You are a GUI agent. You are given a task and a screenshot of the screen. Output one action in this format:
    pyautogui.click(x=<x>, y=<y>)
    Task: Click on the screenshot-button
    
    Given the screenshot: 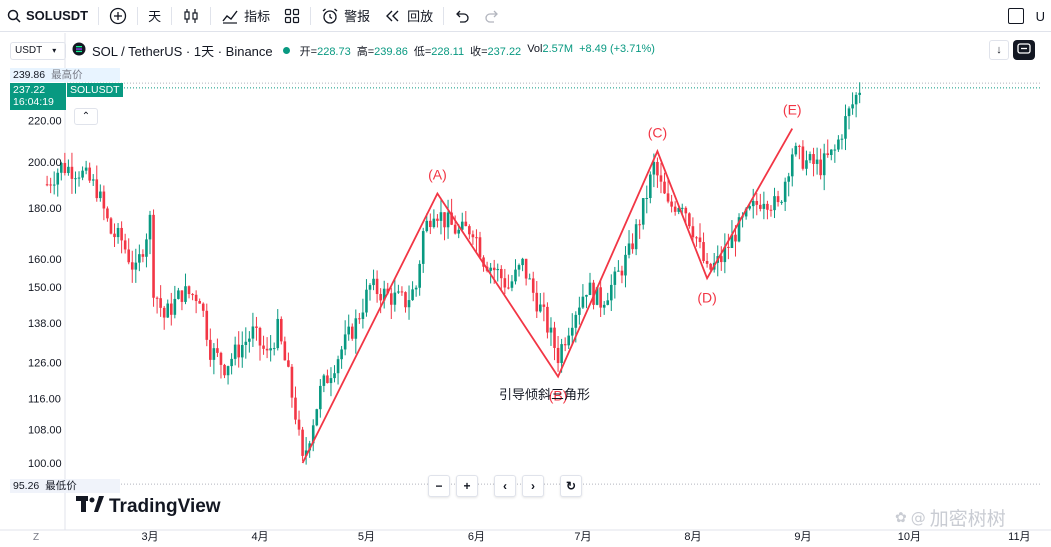 What is the action you would take?
    pyautogui.click(x=1024, y=50)
    